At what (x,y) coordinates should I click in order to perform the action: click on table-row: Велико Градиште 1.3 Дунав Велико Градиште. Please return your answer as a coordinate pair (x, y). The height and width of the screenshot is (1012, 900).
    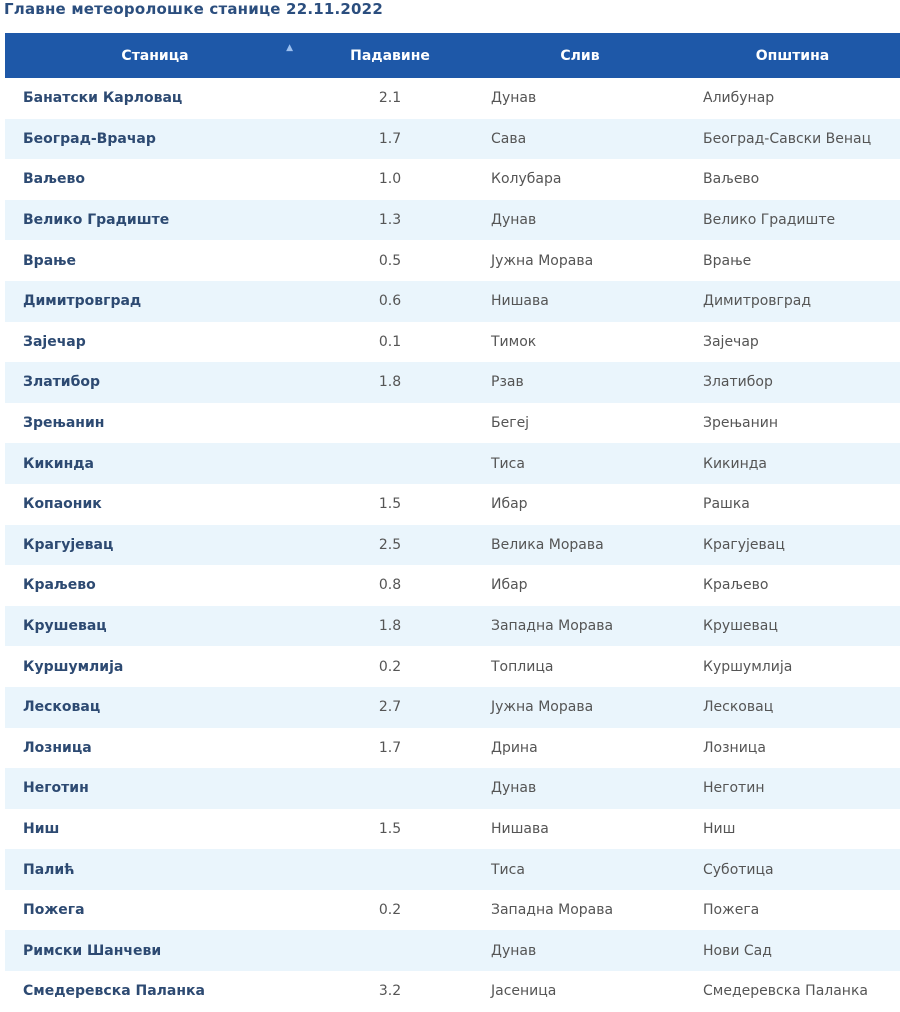
    Looking at the image, I should click on (452, 220).